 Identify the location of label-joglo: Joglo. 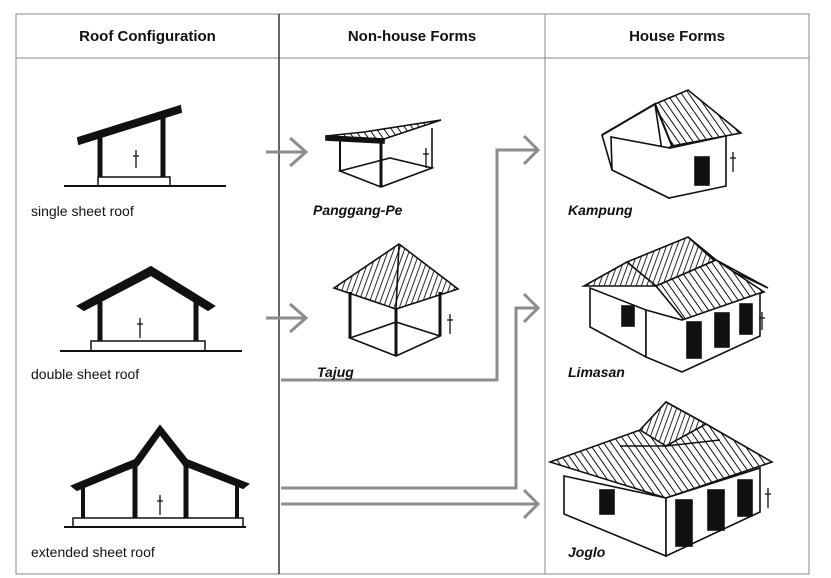
(587, 552).